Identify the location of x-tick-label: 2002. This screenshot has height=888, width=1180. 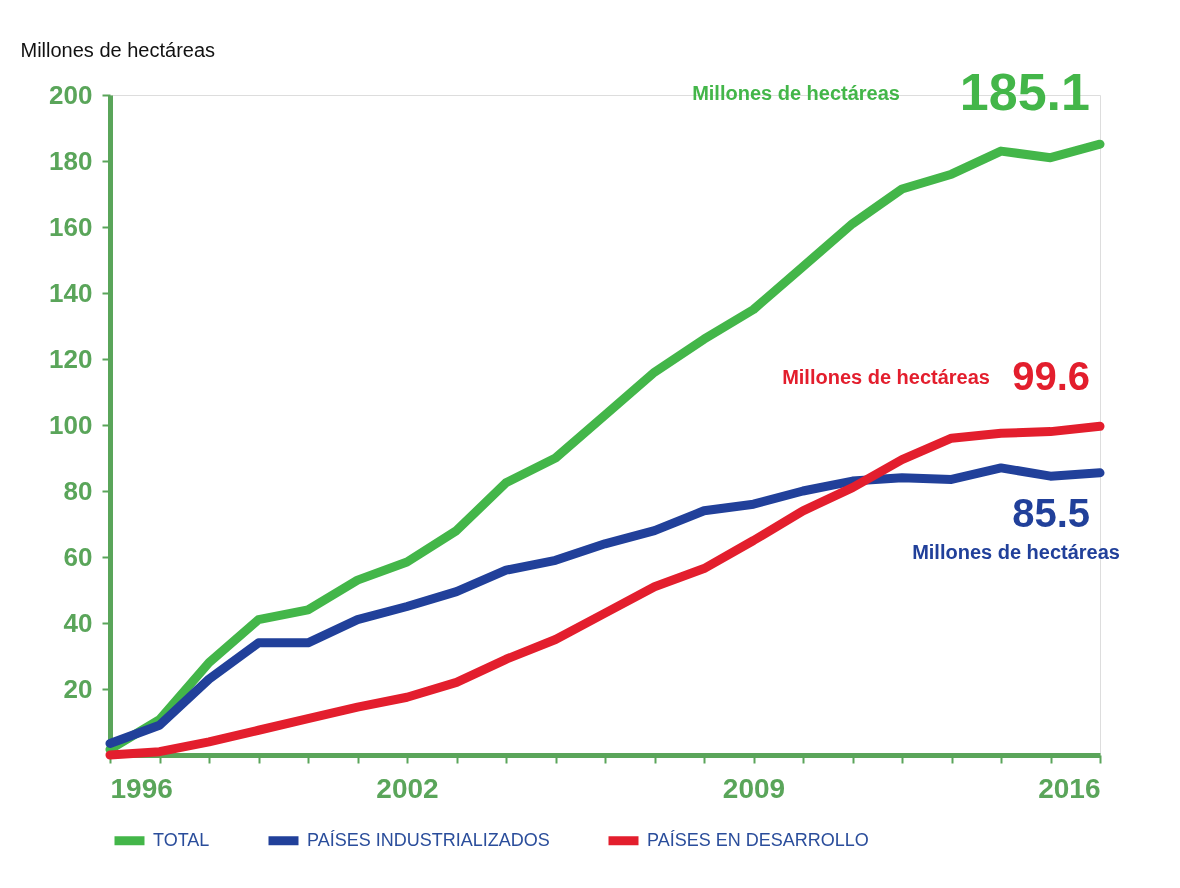
(407, 788).